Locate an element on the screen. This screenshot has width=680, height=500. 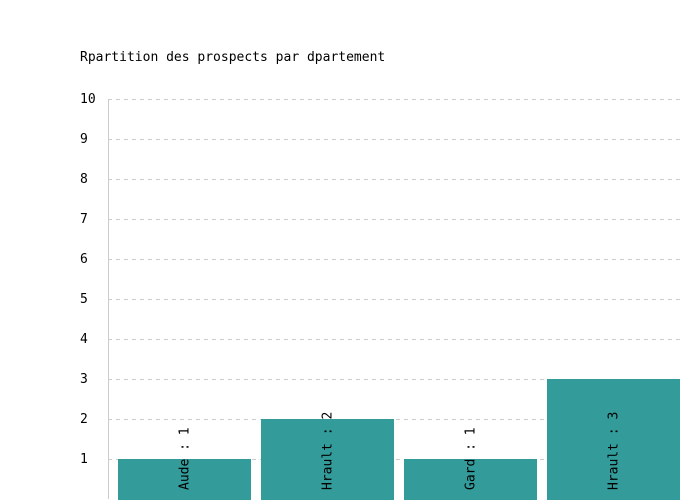
y-tick-label: 10 is located at coordinates (88, 99).